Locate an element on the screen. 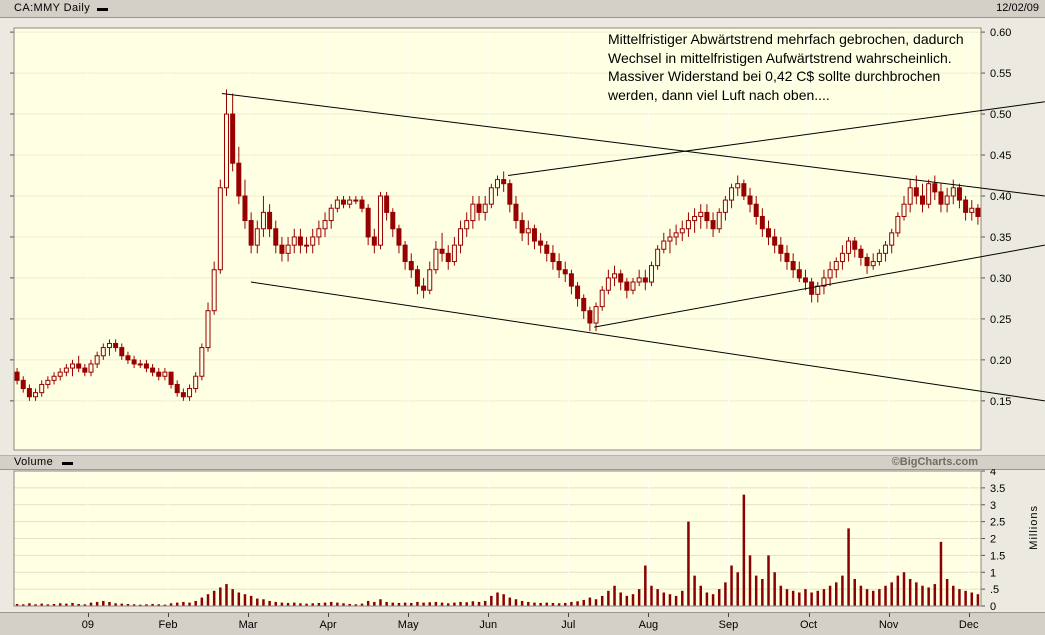  volume-axis-label: 1.5 is located at coordinates (997, 556).